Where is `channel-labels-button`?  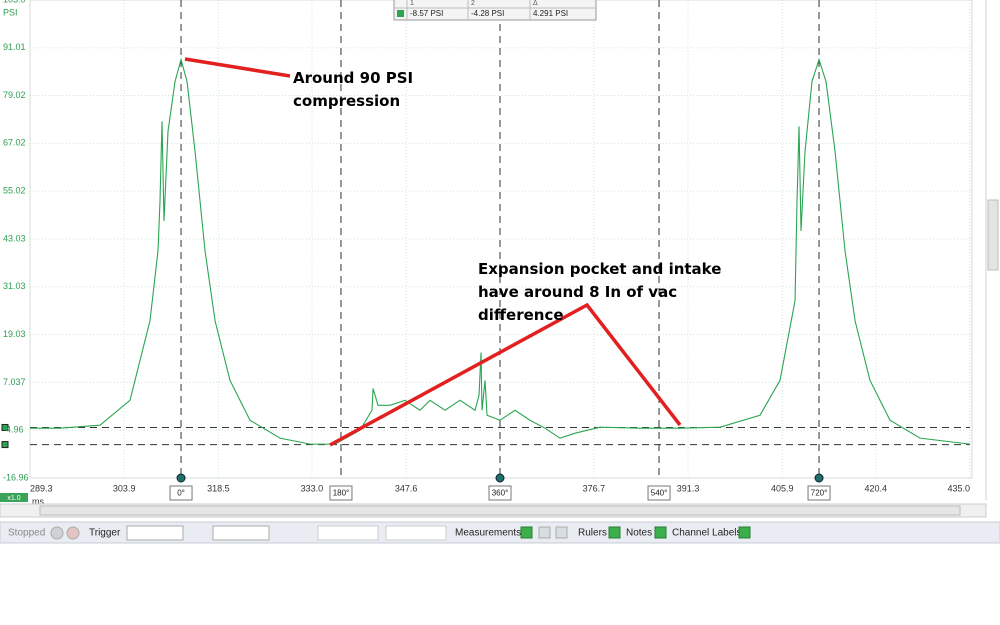 channel-labels-button is located at coordinates (744, 532).